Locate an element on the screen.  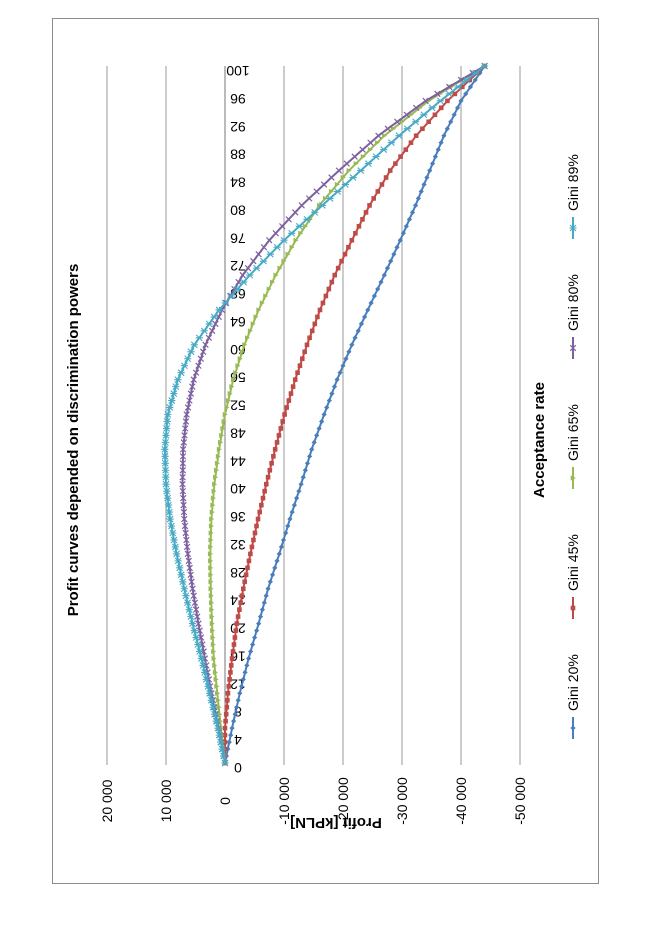
legend-label: Gini 80% is located at coordinates (573, 302).